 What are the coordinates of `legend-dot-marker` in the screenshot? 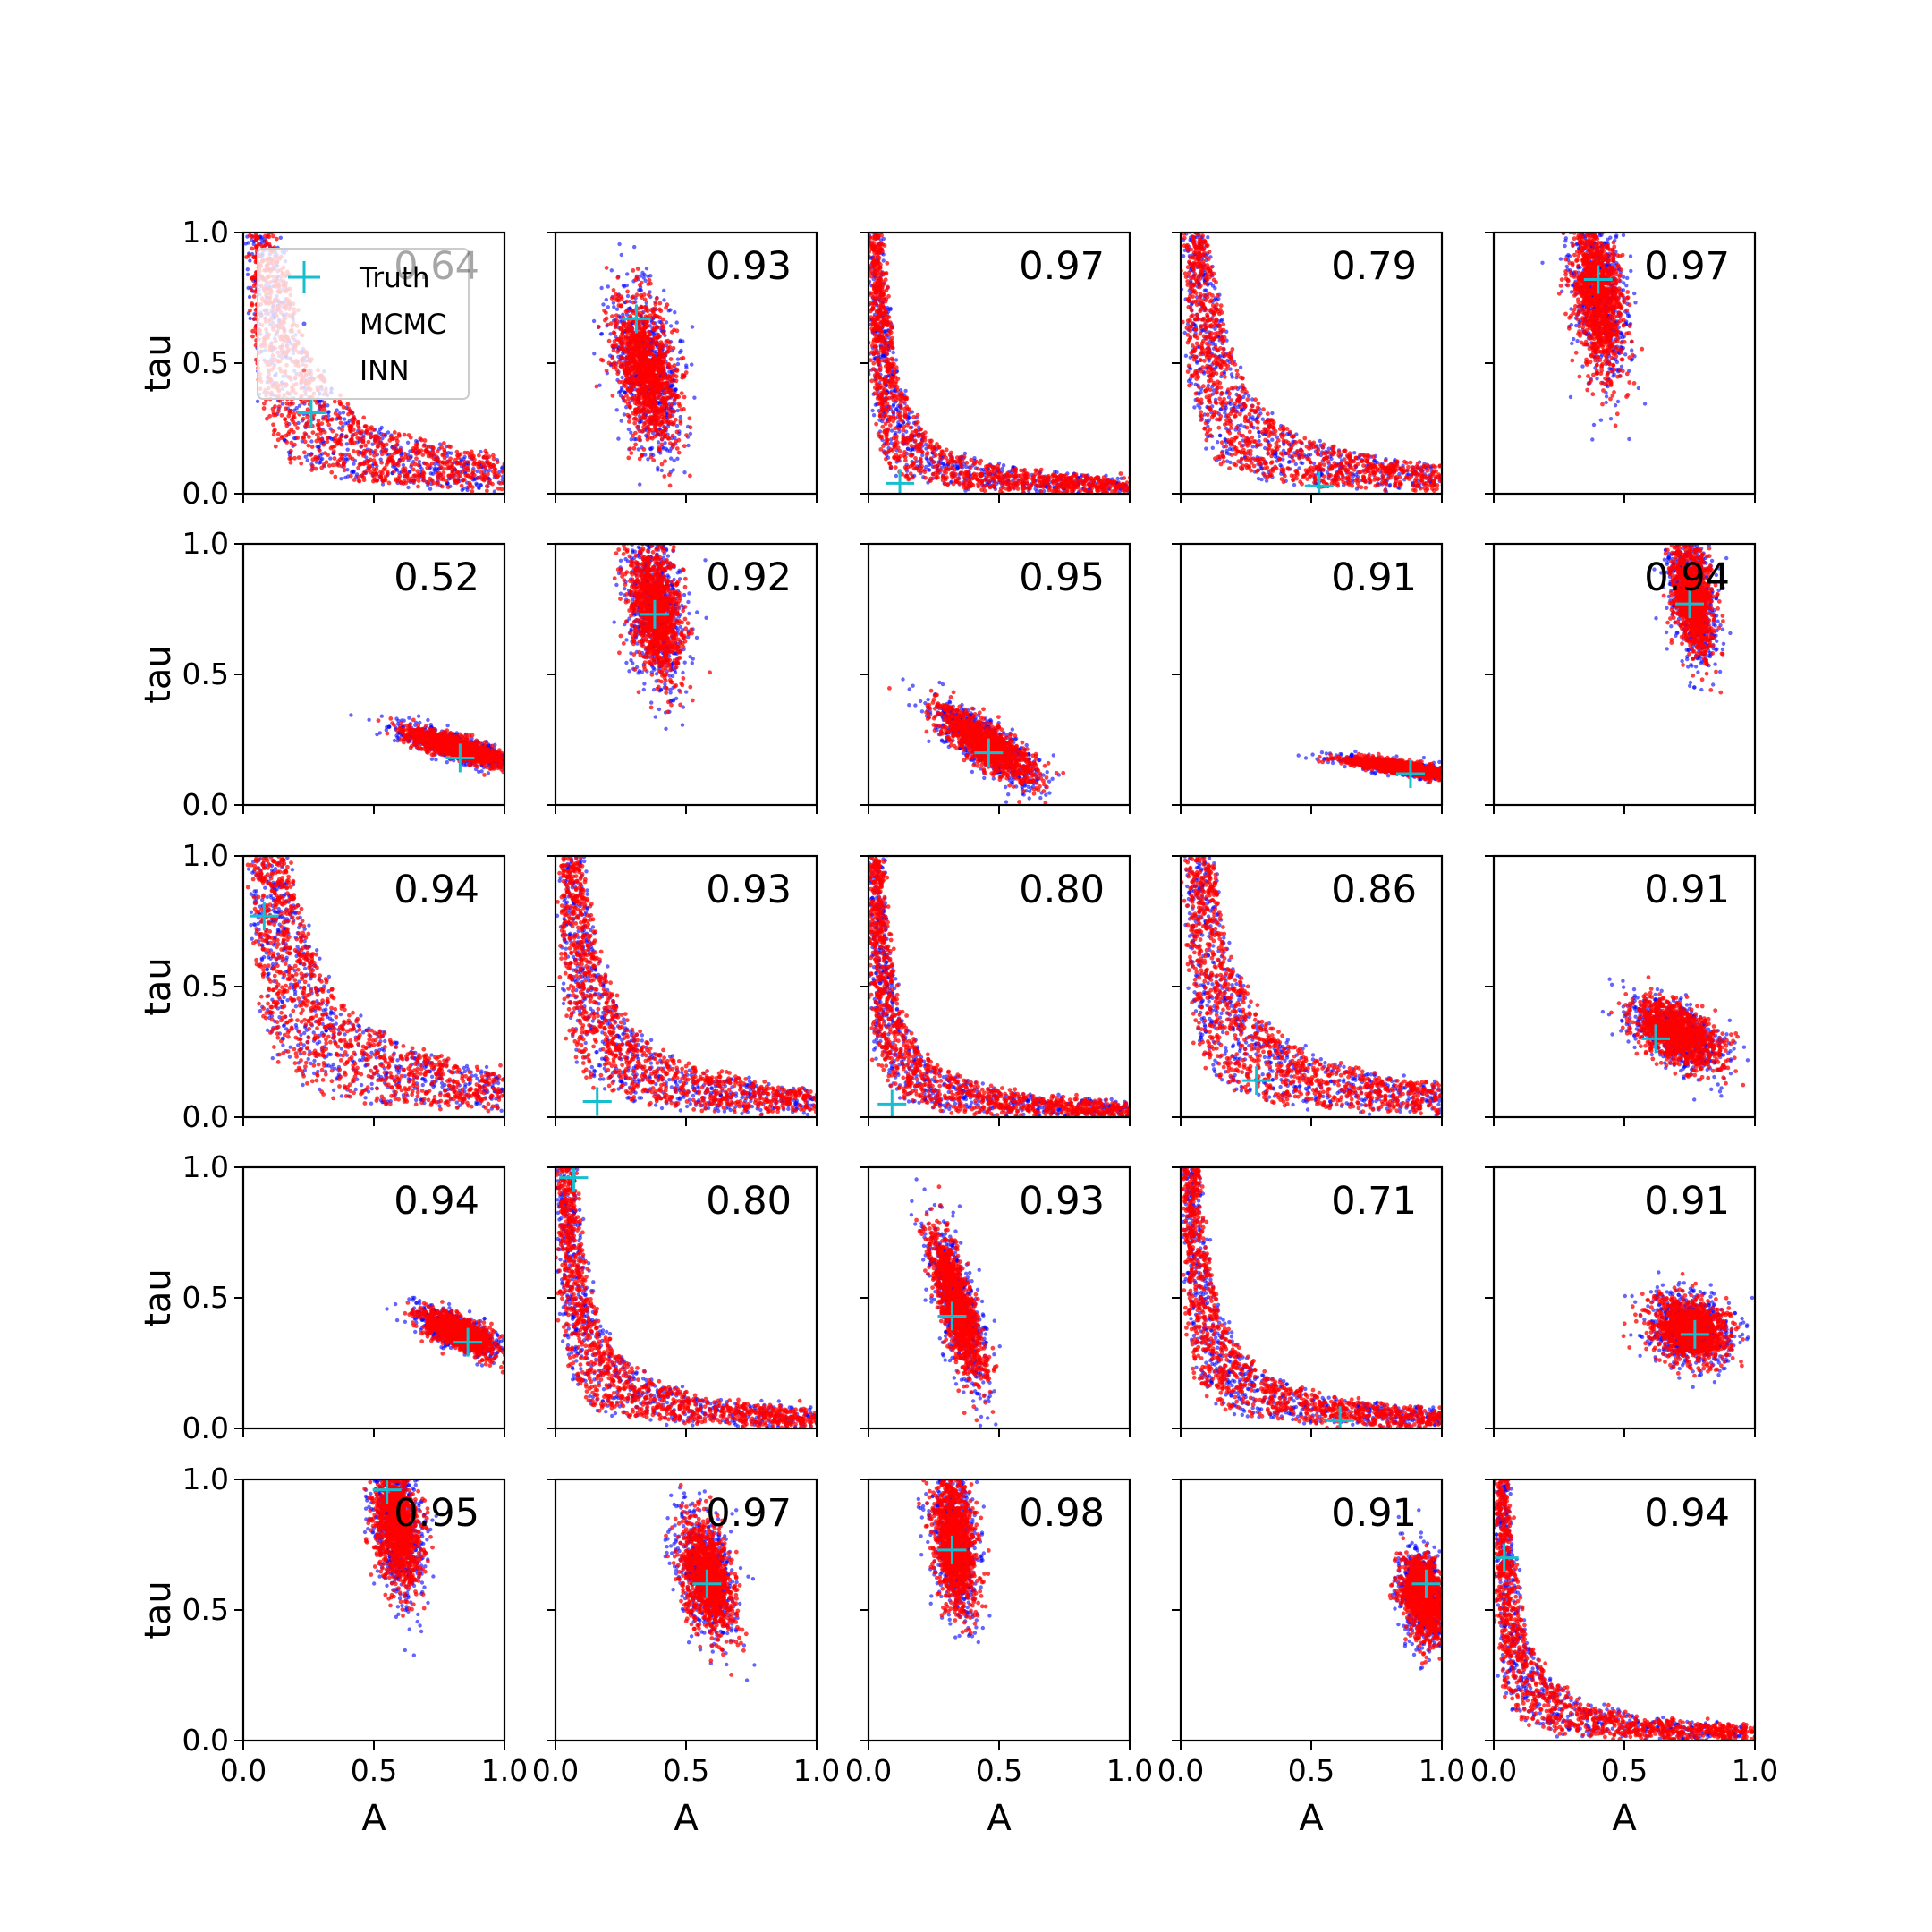 It's located at (304, 323).